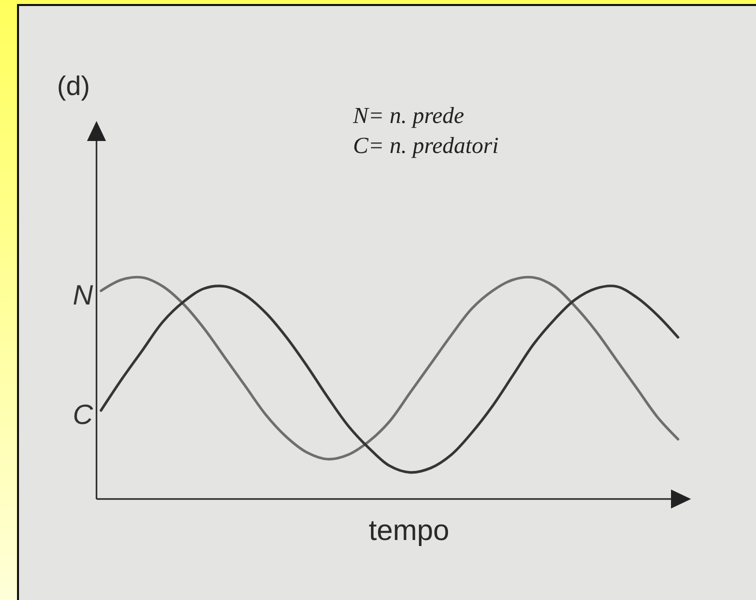 The width and height of the screenshot is (756, 600). Describe the element at coordinates (408, 115) in the screenshot. I see `text: N= n. prede` at that location.